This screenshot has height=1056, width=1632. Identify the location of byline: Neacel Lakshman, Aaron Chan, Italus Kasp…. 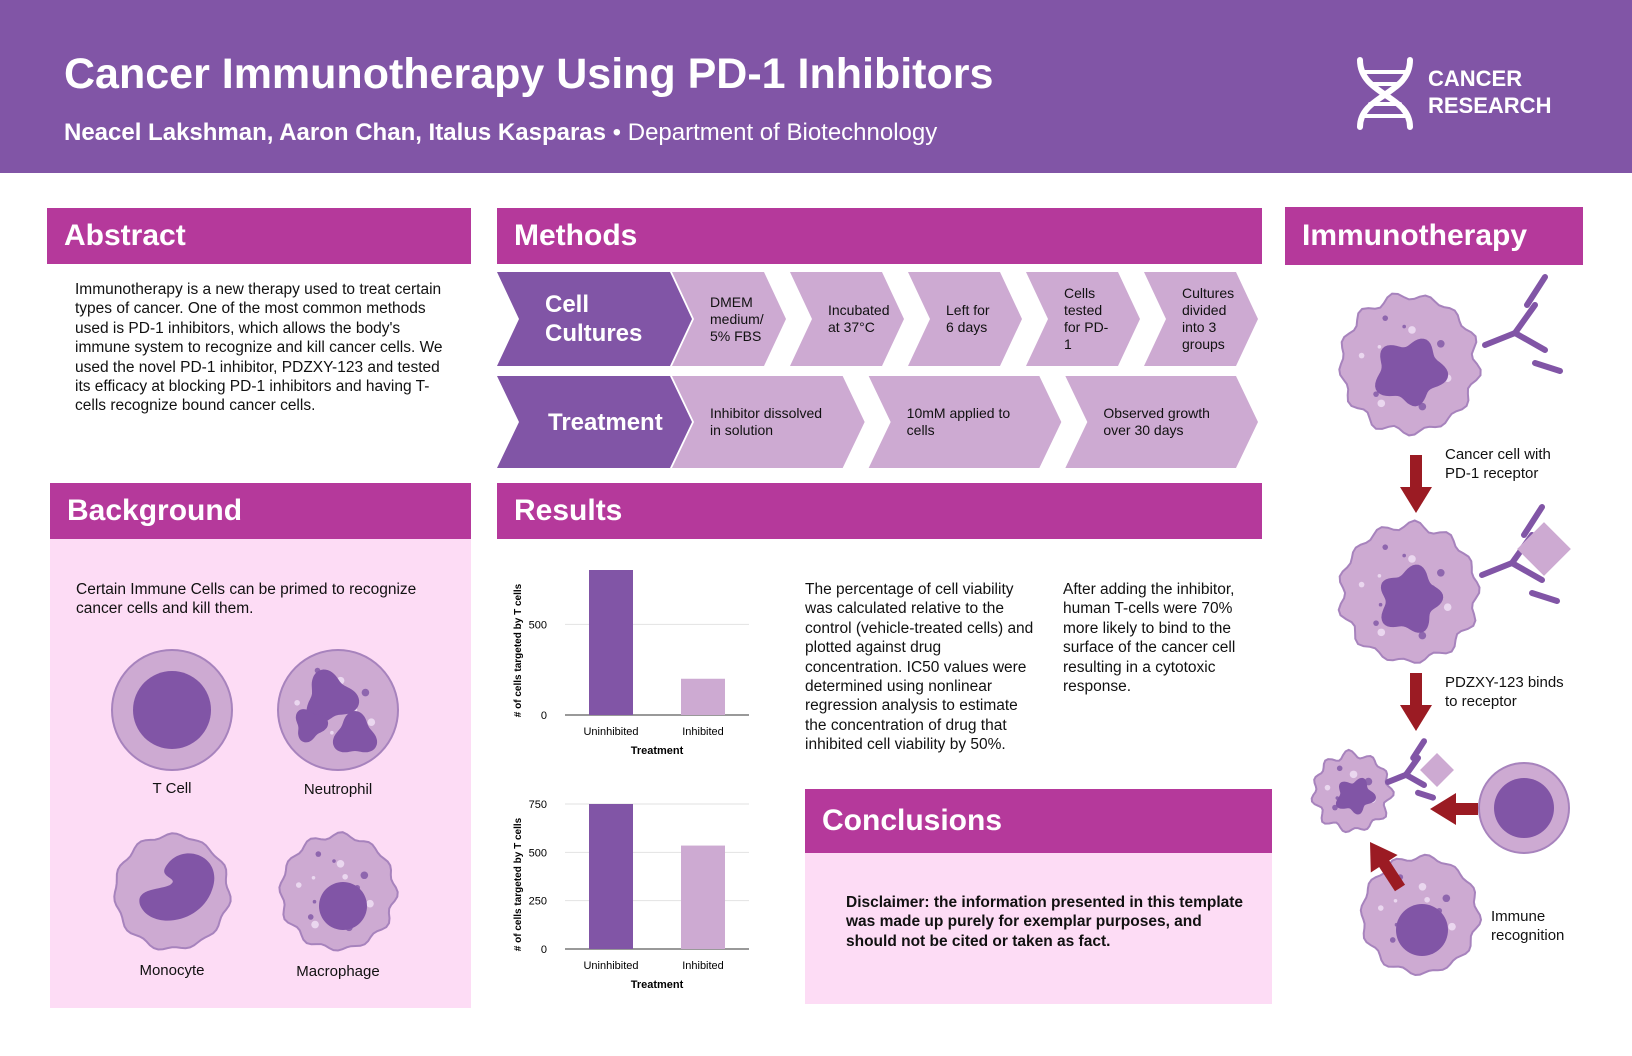
(500, 133).